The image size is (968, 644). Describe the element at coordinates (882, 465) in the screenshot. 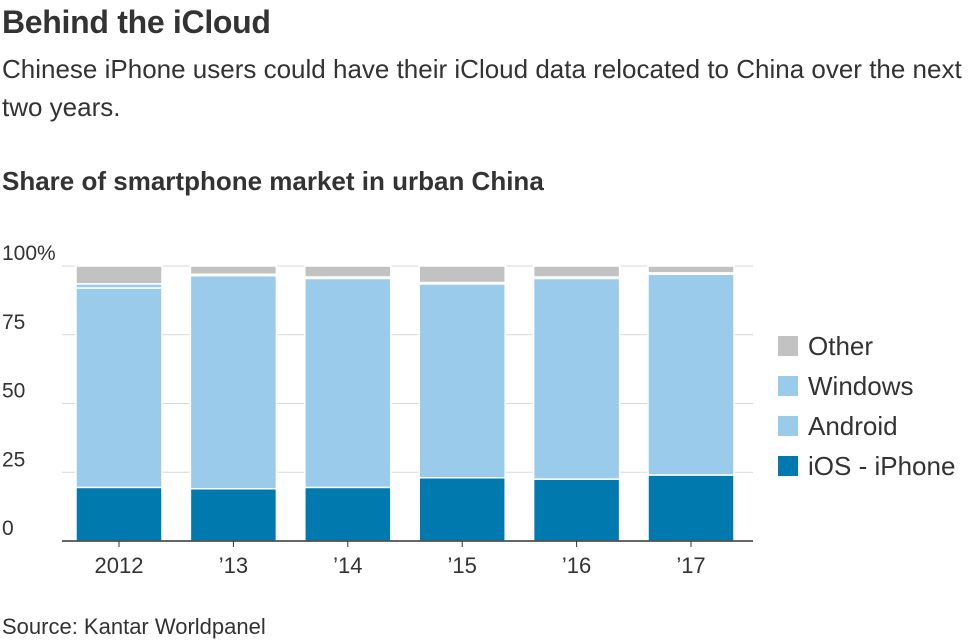

I see `legend-label: iOS - iPhone` at that location.